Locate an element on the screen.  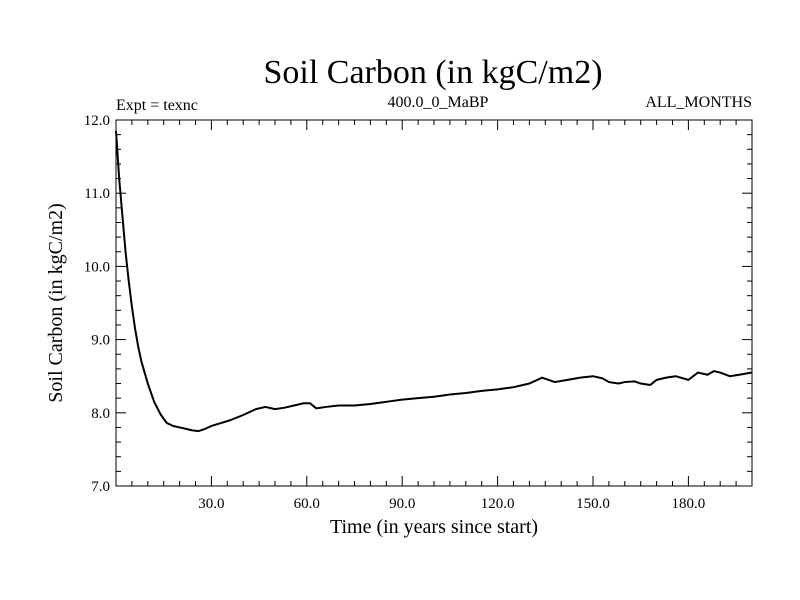
y-axis-label: Soil Carbon (in kgC/m2) is located at coordinates (56, 302).